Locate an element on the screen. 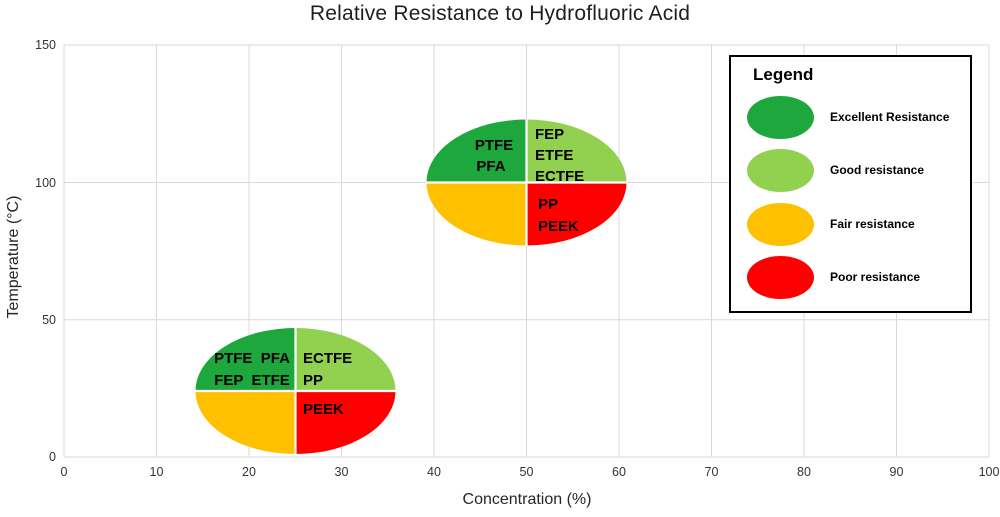  marker2-poor-label-line2: PEEK is located at coordinates (558, 226).